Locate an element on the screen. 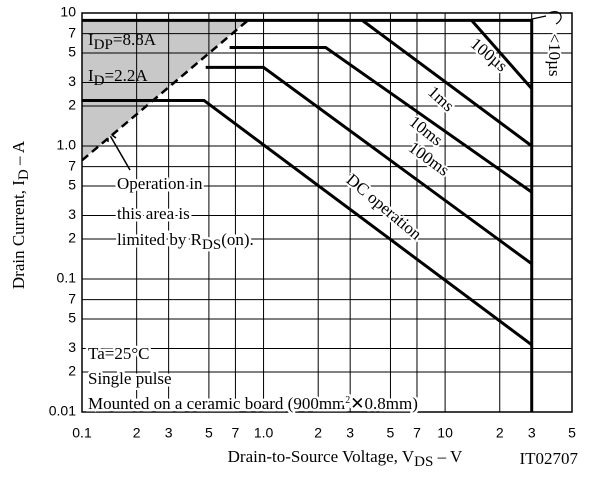 This screenshot has height=504, width=599. annotation: Single pulse is located at coordinates (130, 378).